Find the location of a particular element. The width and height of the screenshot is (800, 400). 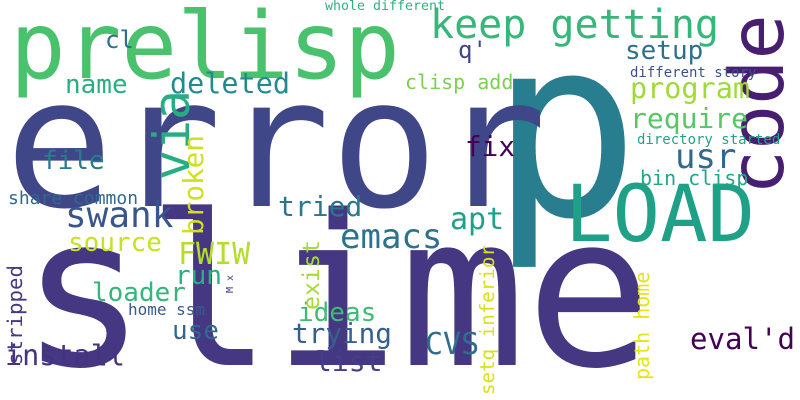

word-usr: usr is located at coordinates (706, 157).